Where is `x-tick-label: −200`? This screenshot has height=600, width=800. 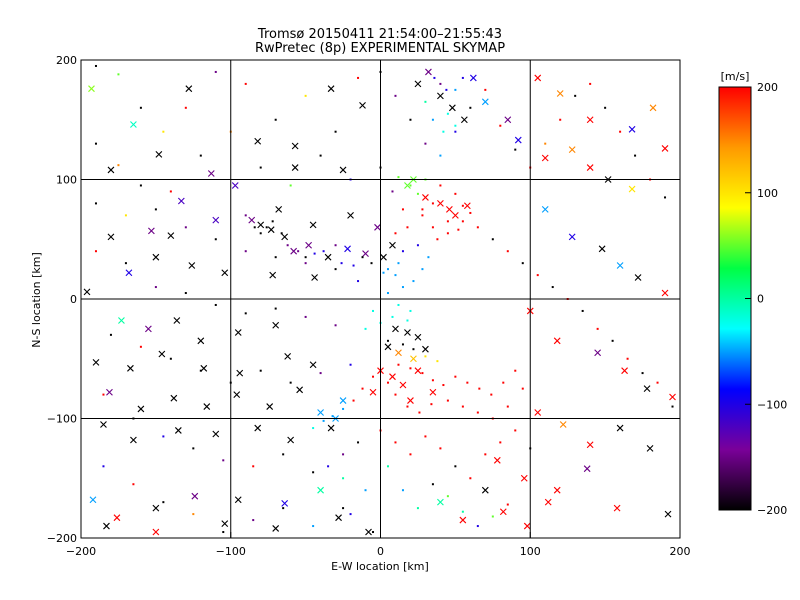 x-tick-label: −200 is located at coordinates (81, 551).